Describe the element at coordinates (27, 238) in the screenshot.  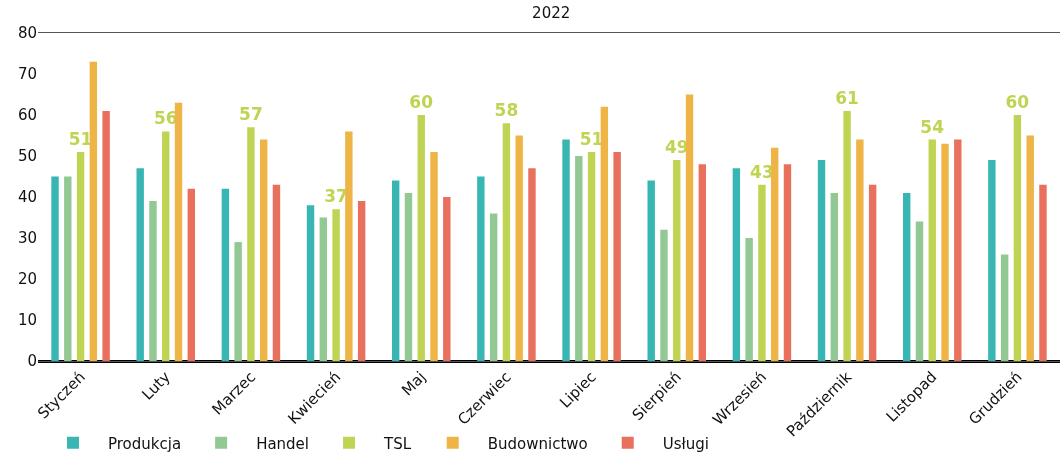
I see `y-tick-label: 30` at that location.